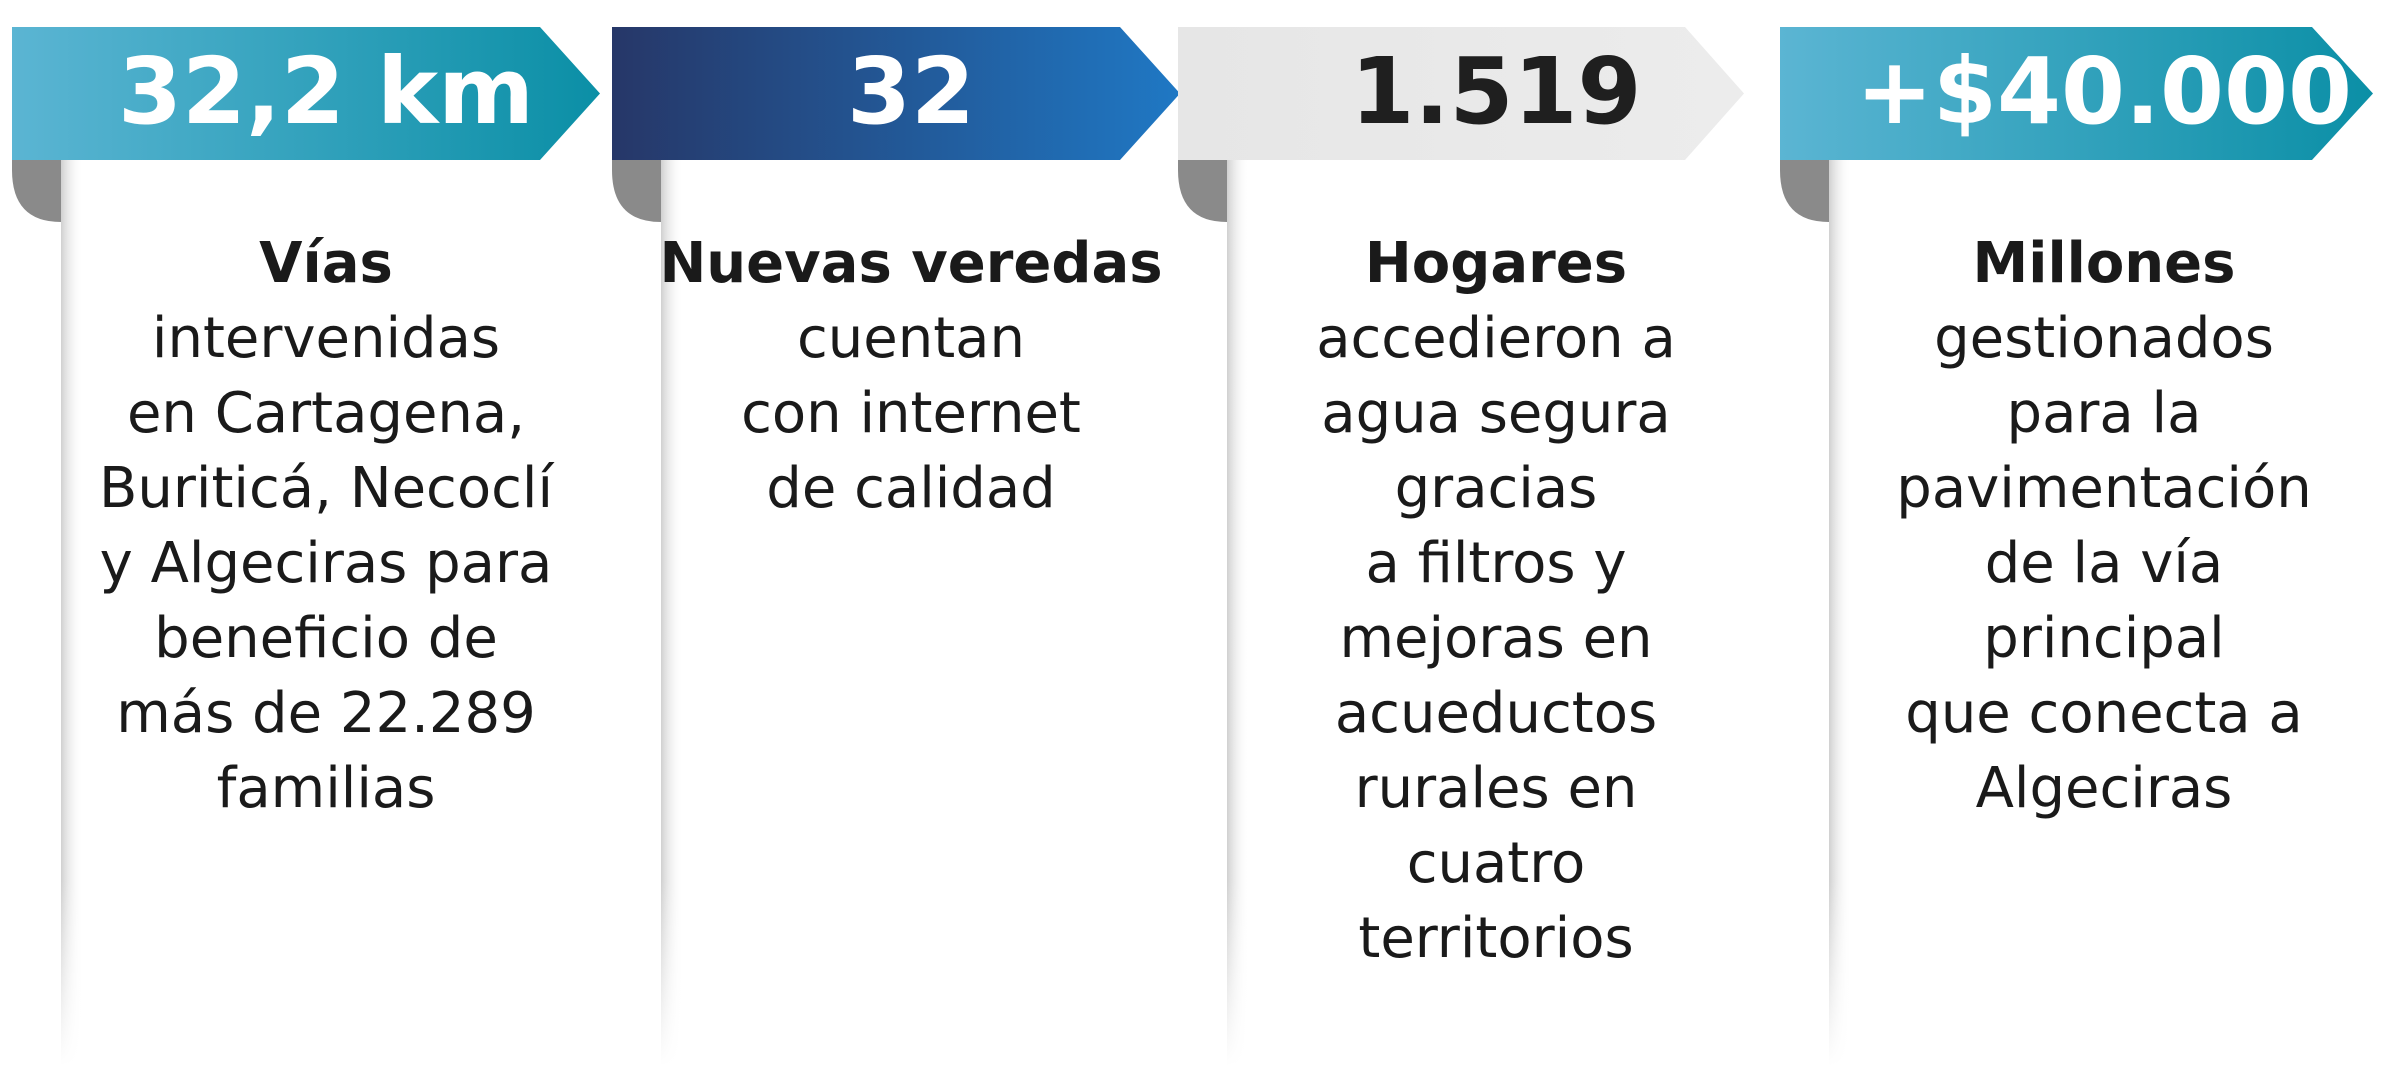 This screenshot has width=2382, height=1066. What do you see at coordinates (2103, 713) in the screenshot?
I see `card-line: que conecta a` at bounding box center [2103, 713].